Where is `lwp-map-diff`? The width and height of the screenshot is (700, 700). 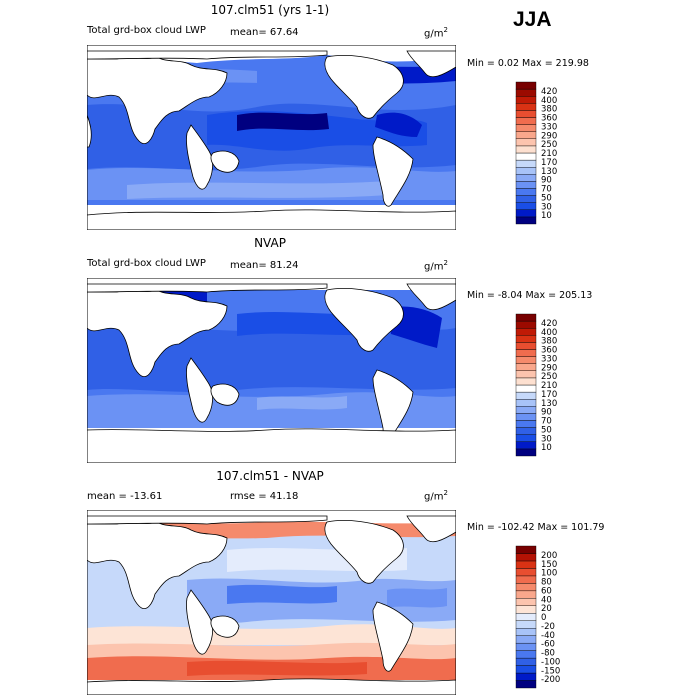 lwp-map-diff is located at coordinates (271, 602).